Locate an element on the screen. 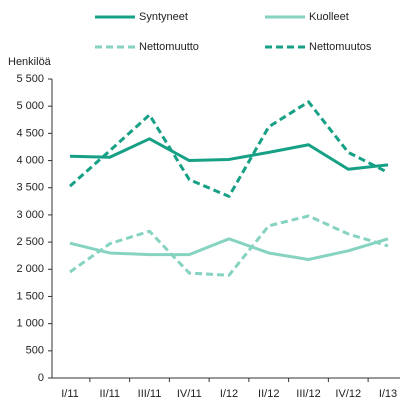 Image resolution: width=406 pixels, height=406 pixels. x-tick-label: IV/11 is located at coordinates (189, 394).